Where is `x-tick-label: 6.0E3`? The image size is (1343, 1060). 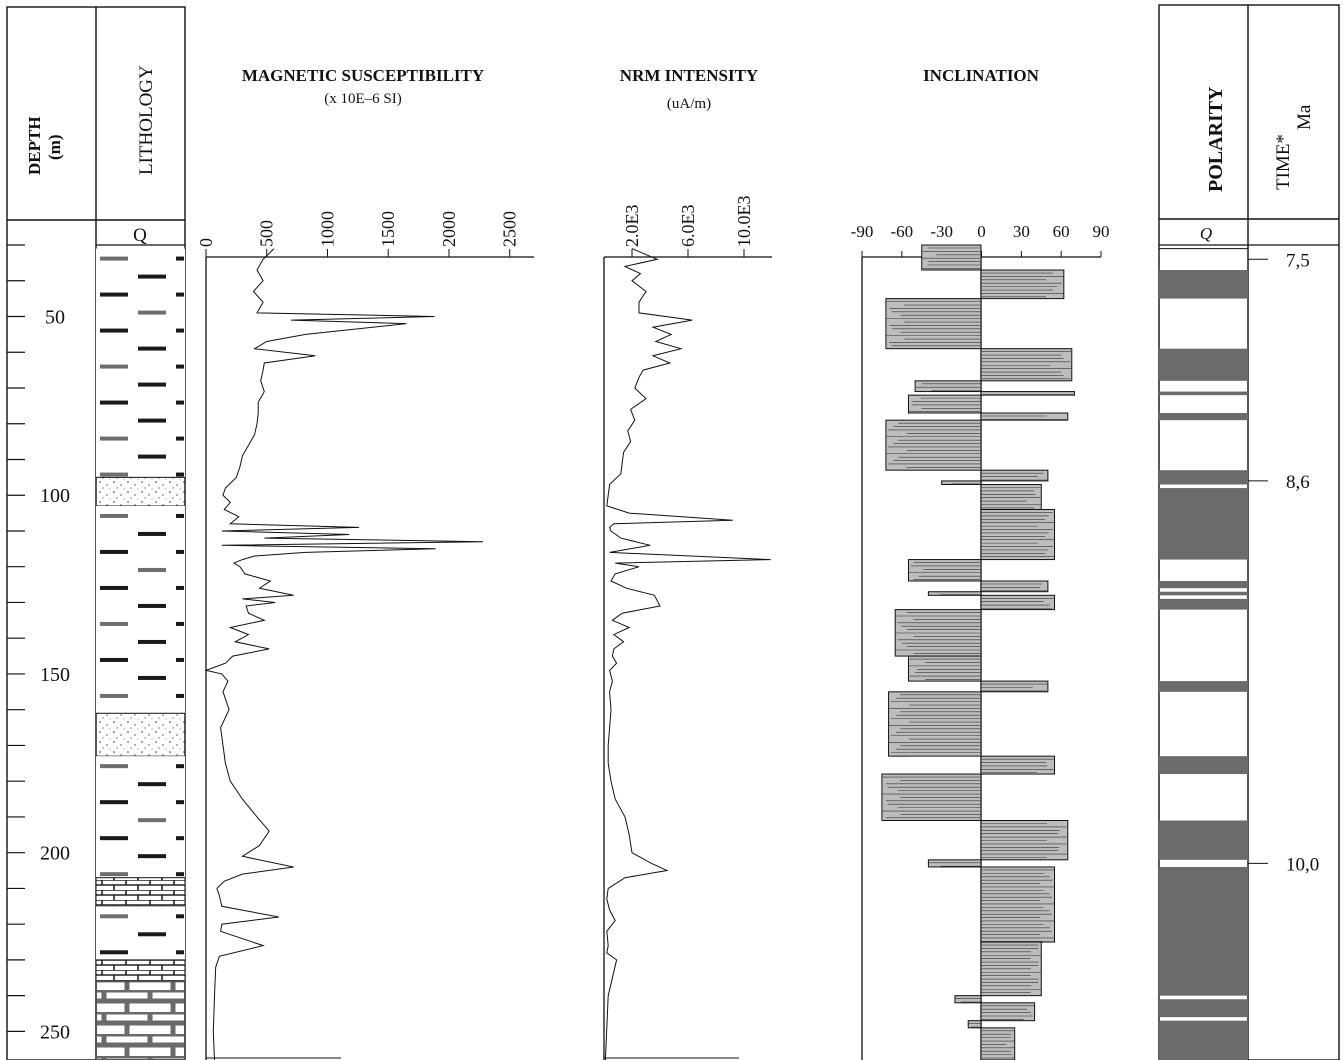 x-tick-label: 6.0E3 is located at coordinates (688, 226).